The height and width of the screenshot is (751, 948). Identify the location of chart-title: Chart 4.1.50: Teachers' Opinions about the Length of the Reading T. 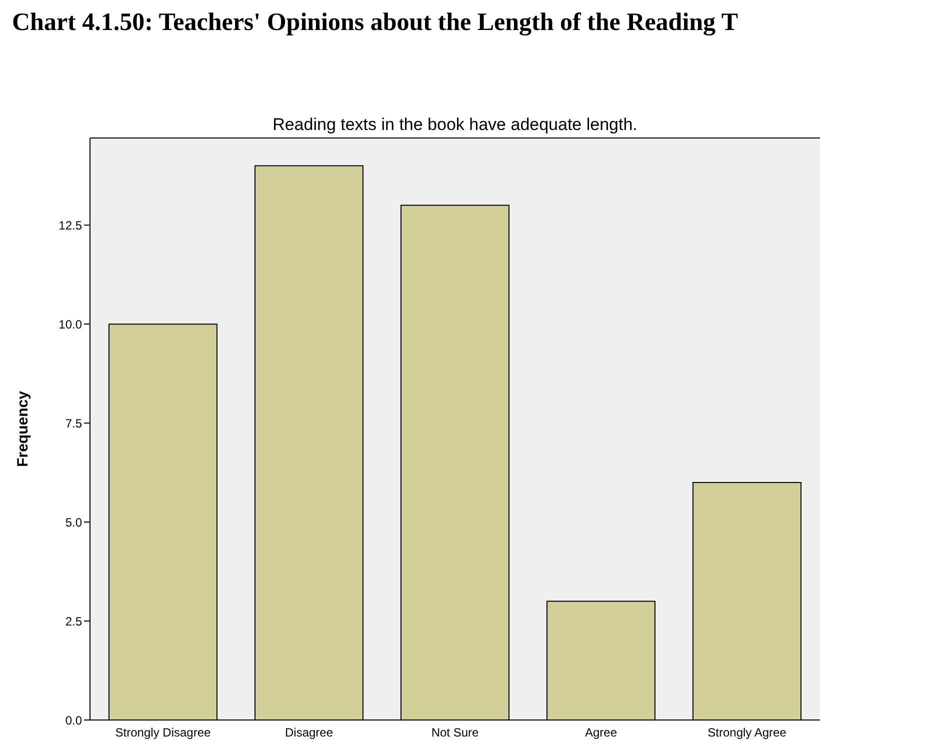
(376, 23).